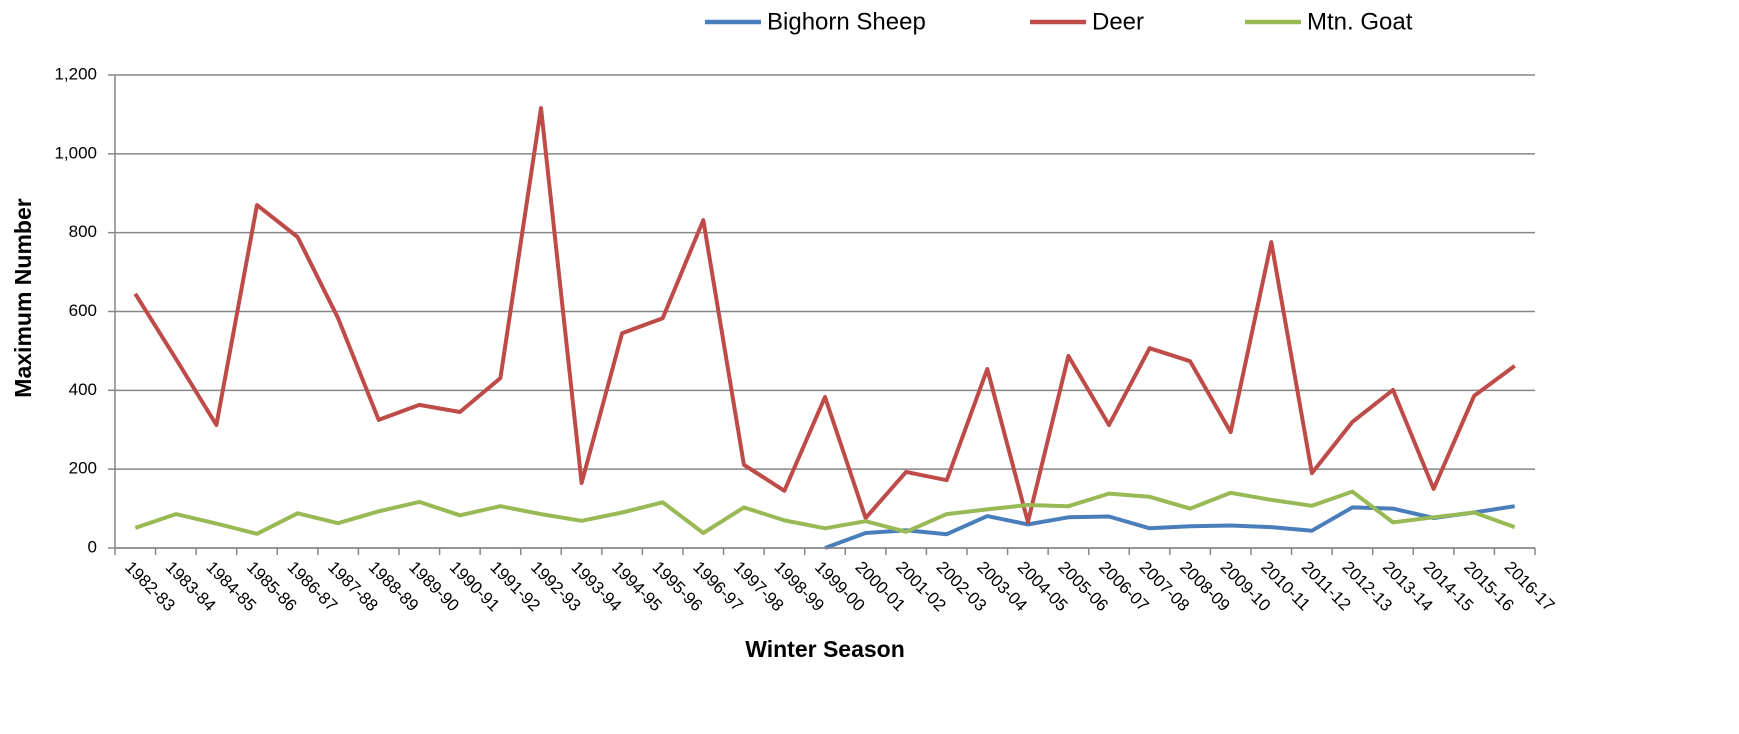 The height and width of the screenshot is (734, 1739). What do you see at coordinates (83, 389) in the screenshot?
I see `y-tick-label: 400` at bounding box center [83, 389].